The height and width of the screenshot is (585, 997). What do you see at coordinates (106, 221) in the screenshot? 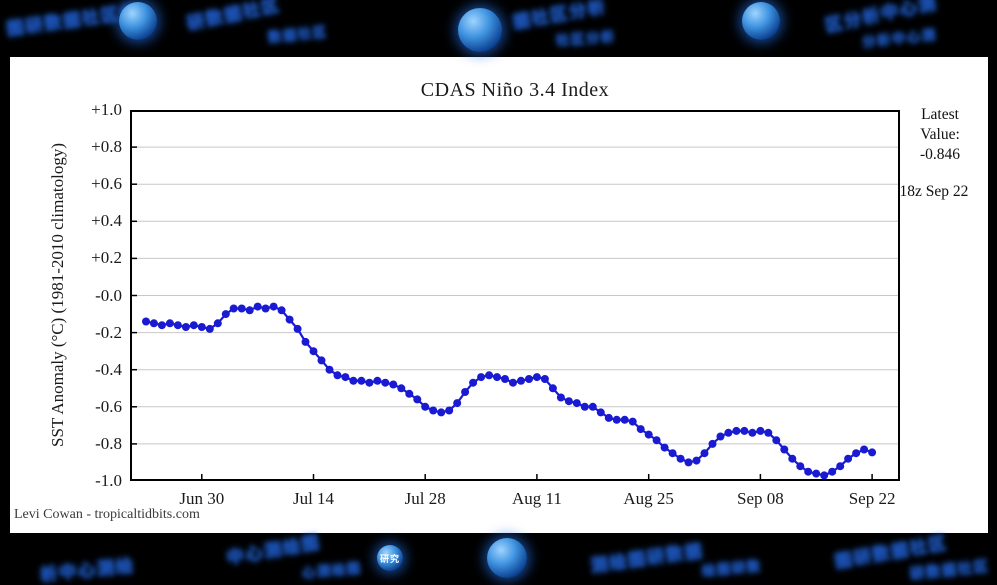
I see `y-tick-label: +0.4` at bounding box center [106, 221].